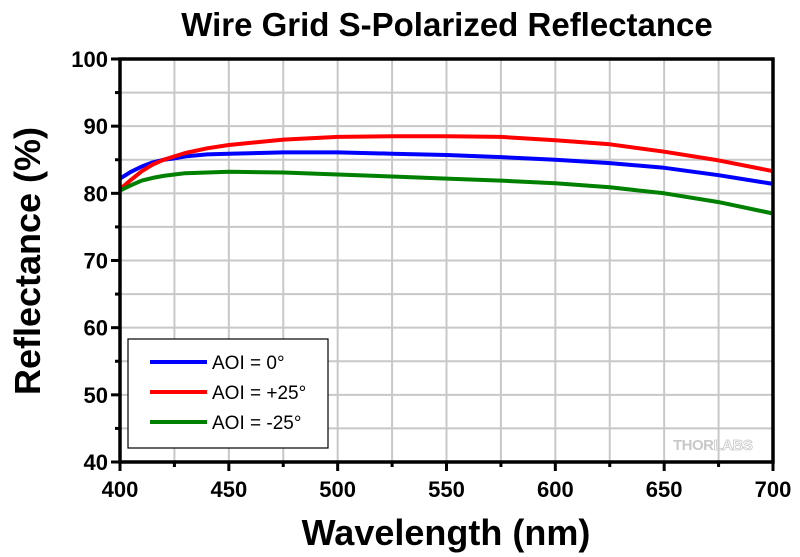 The width and height of the screenshot is (800, 557). What do you see at coordinates (96, 462) in the screenshot?
I see `y-tick-label: 40` at bounding box center [96, 462].